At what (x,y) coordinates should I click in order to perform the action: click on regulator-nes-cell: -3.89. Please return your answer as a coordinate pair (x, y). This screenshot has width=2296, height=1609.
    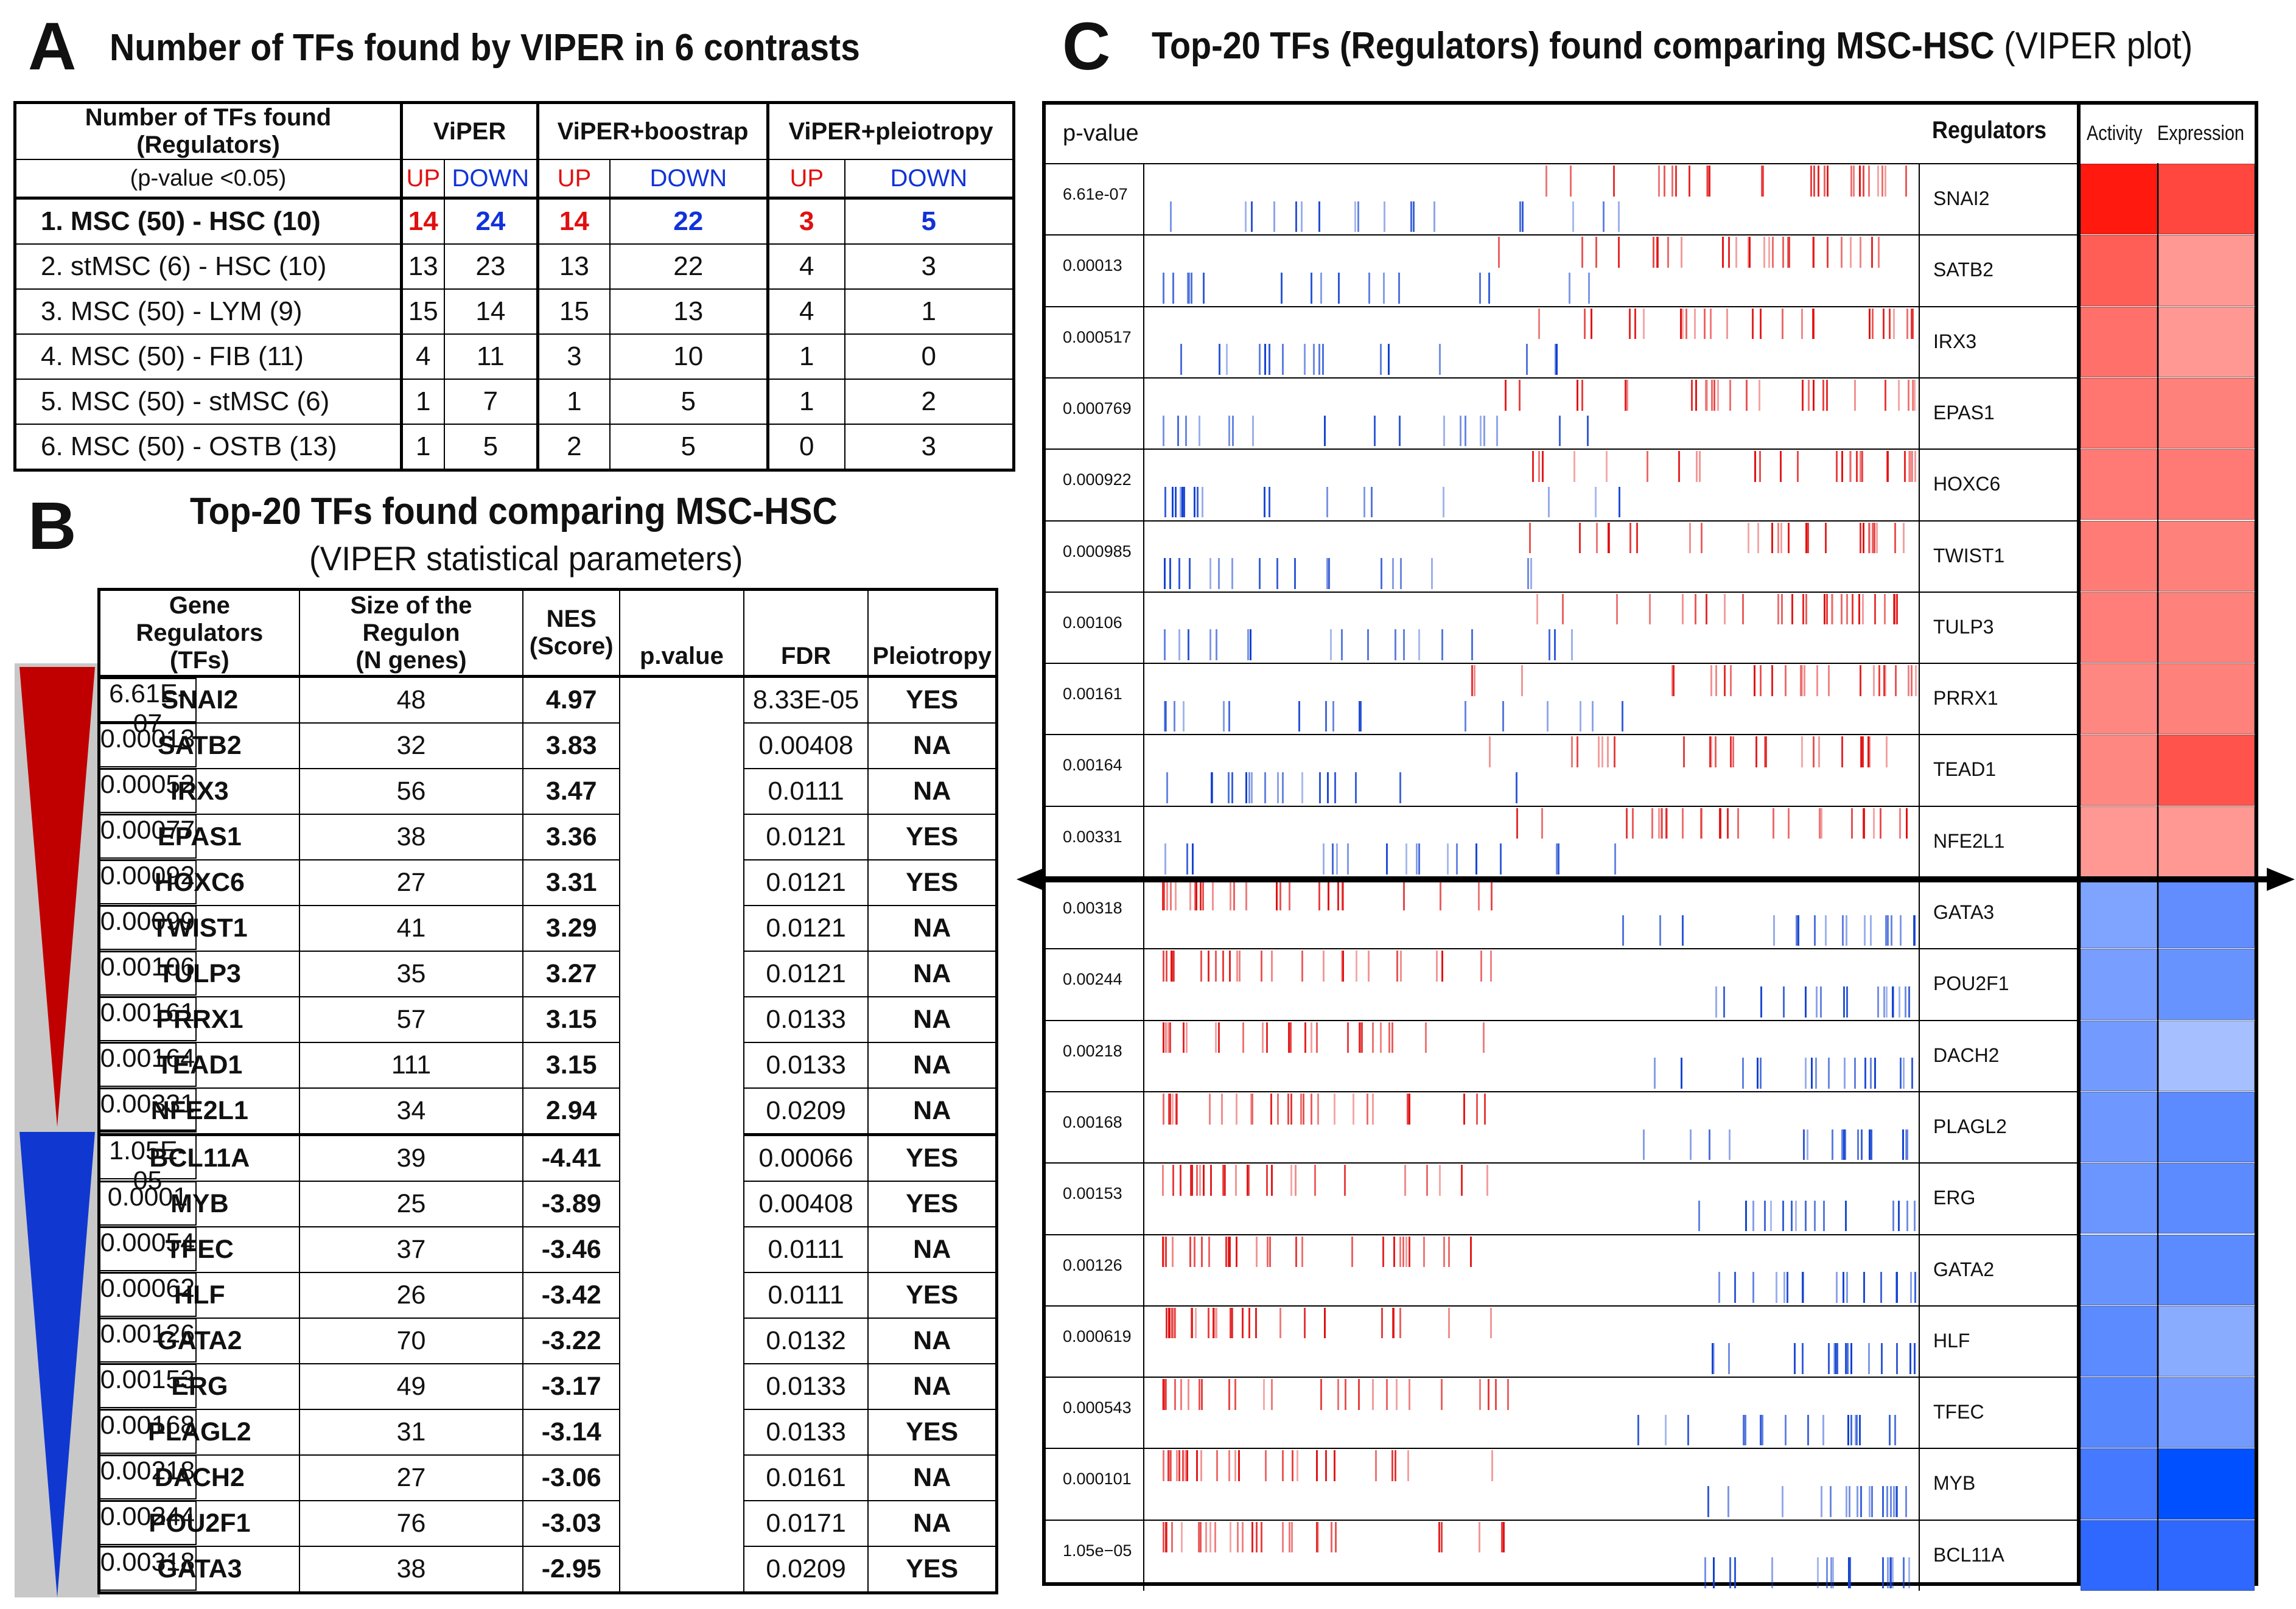
    Looking at the image, I should click on (571, 1204).